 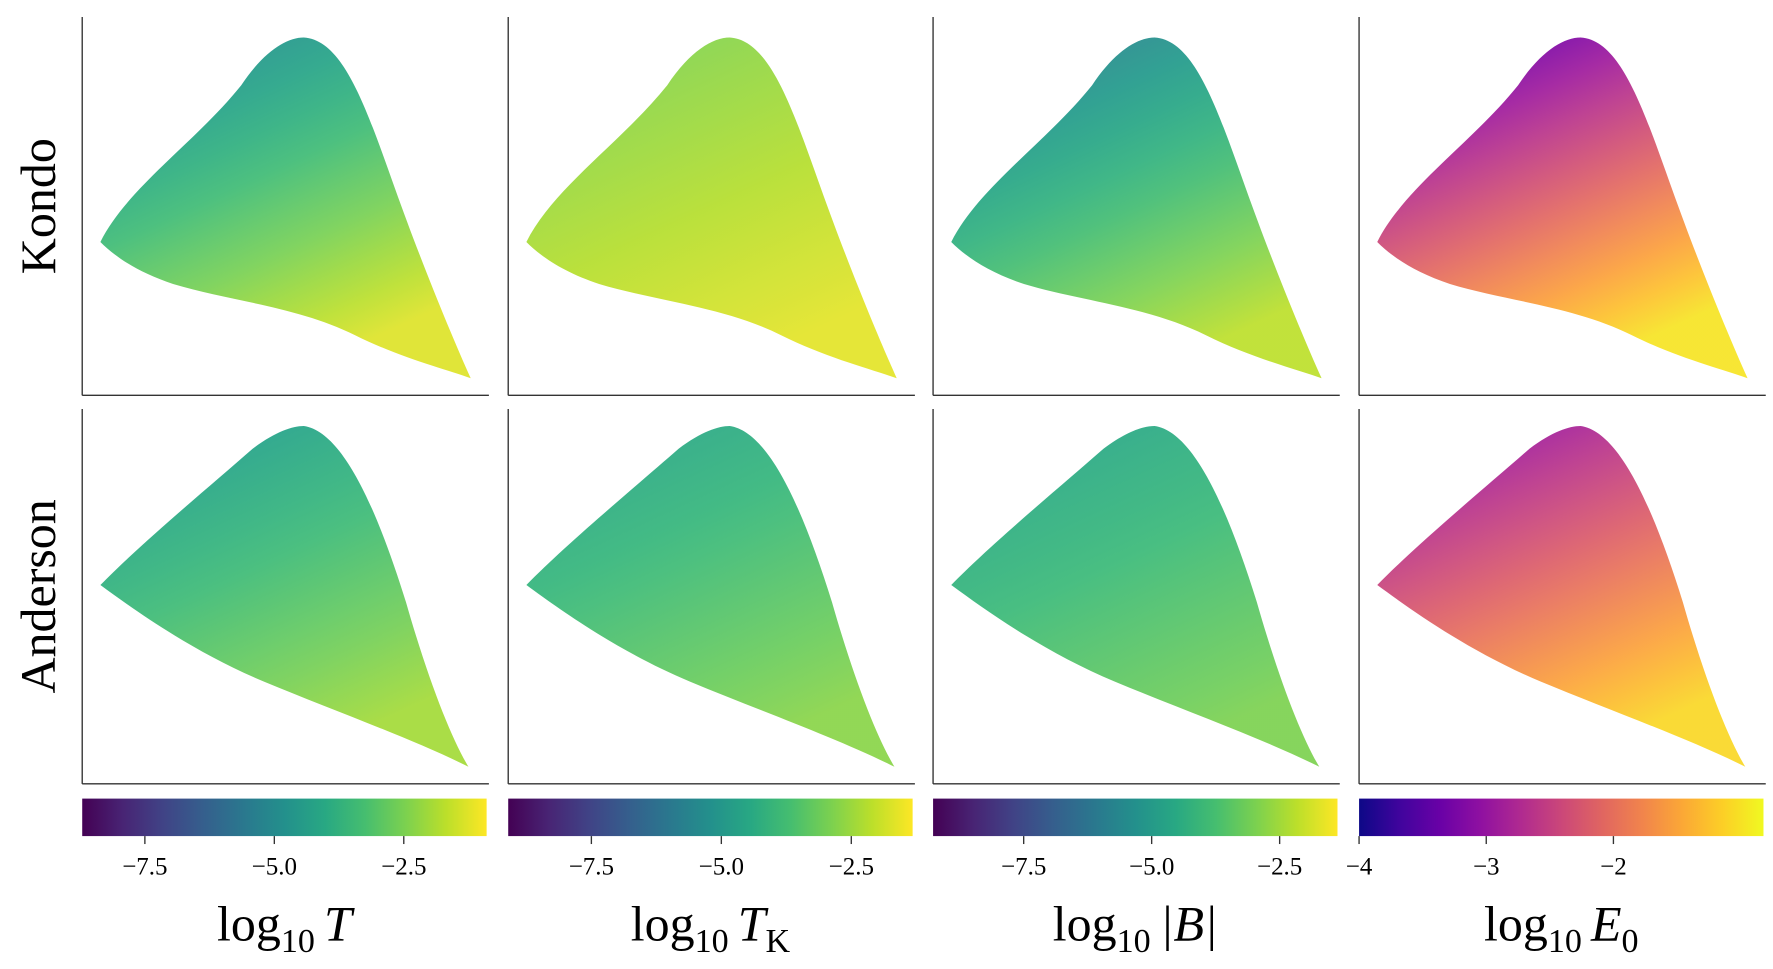 I want to click on row-label: Kondo, so click(x=38, y=206).